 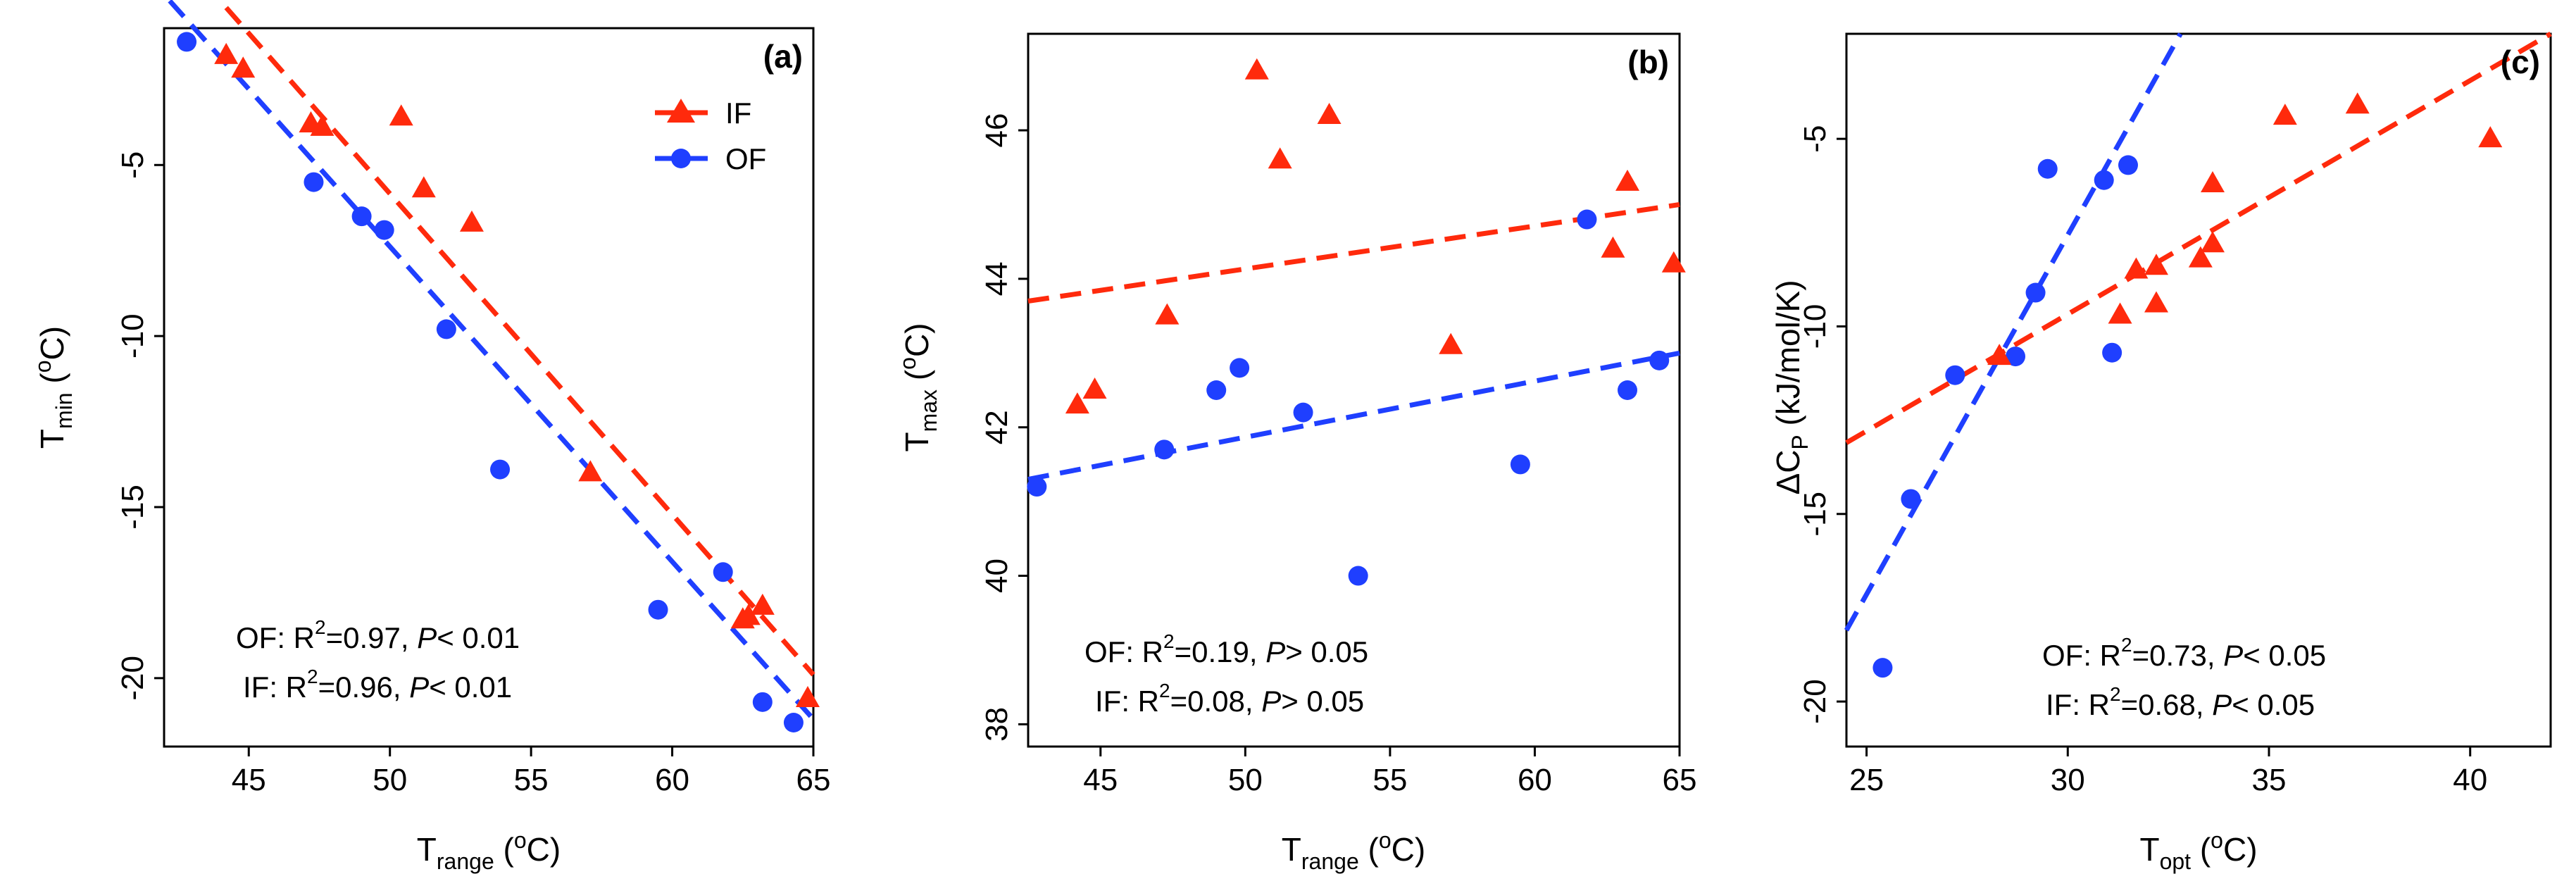 I want to click on panel-label: (b), so click(x=1648, y=62).